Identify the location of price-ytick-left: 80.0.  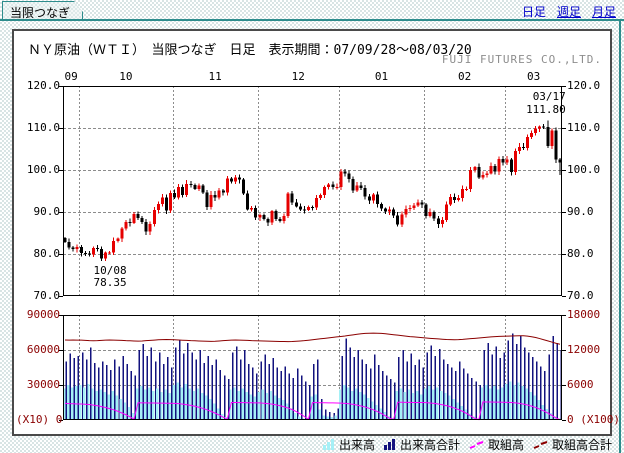
(47, 253).